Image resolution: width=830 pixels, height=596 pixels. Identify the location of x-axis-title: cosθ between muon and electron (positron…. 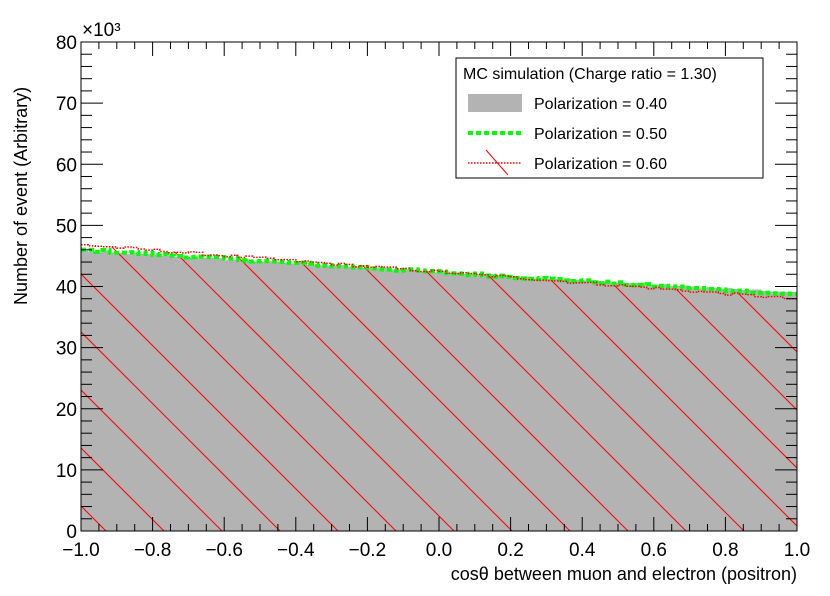
(624, 574).